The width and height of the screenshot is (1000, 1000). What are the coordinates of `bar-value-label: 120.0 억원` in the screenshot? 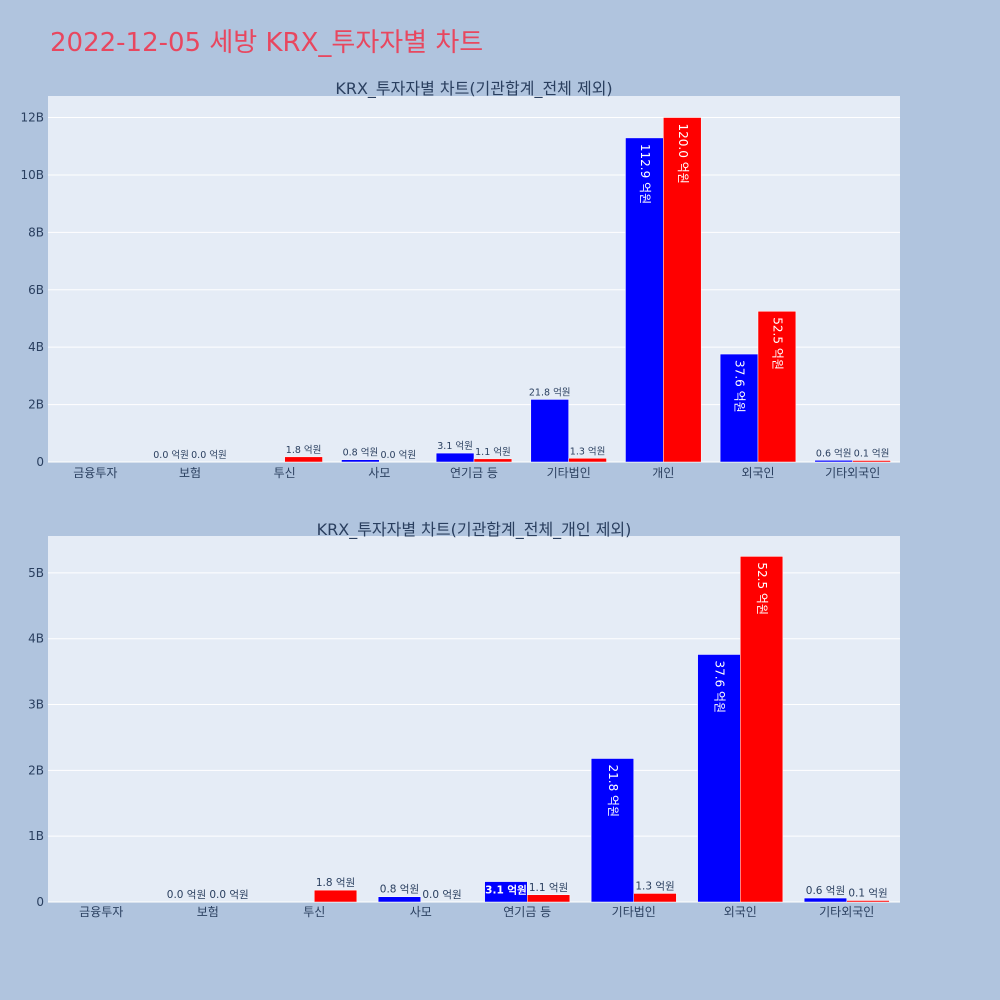 It's located at (683, 154).